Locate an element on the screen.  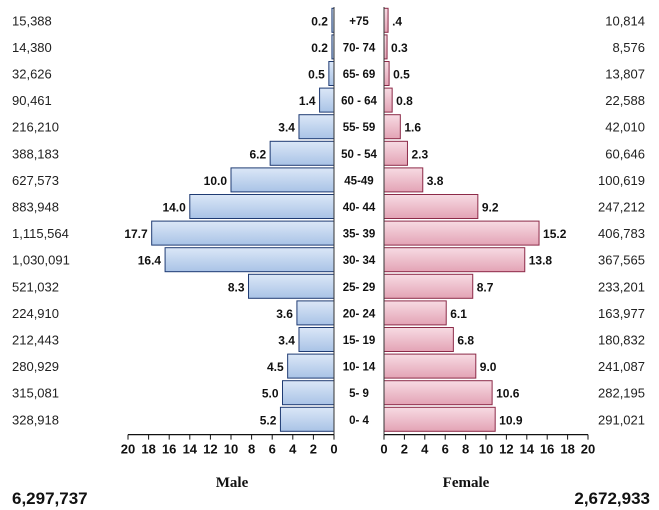
female-count-10: 233,201 is located at coordinates (621, 286).